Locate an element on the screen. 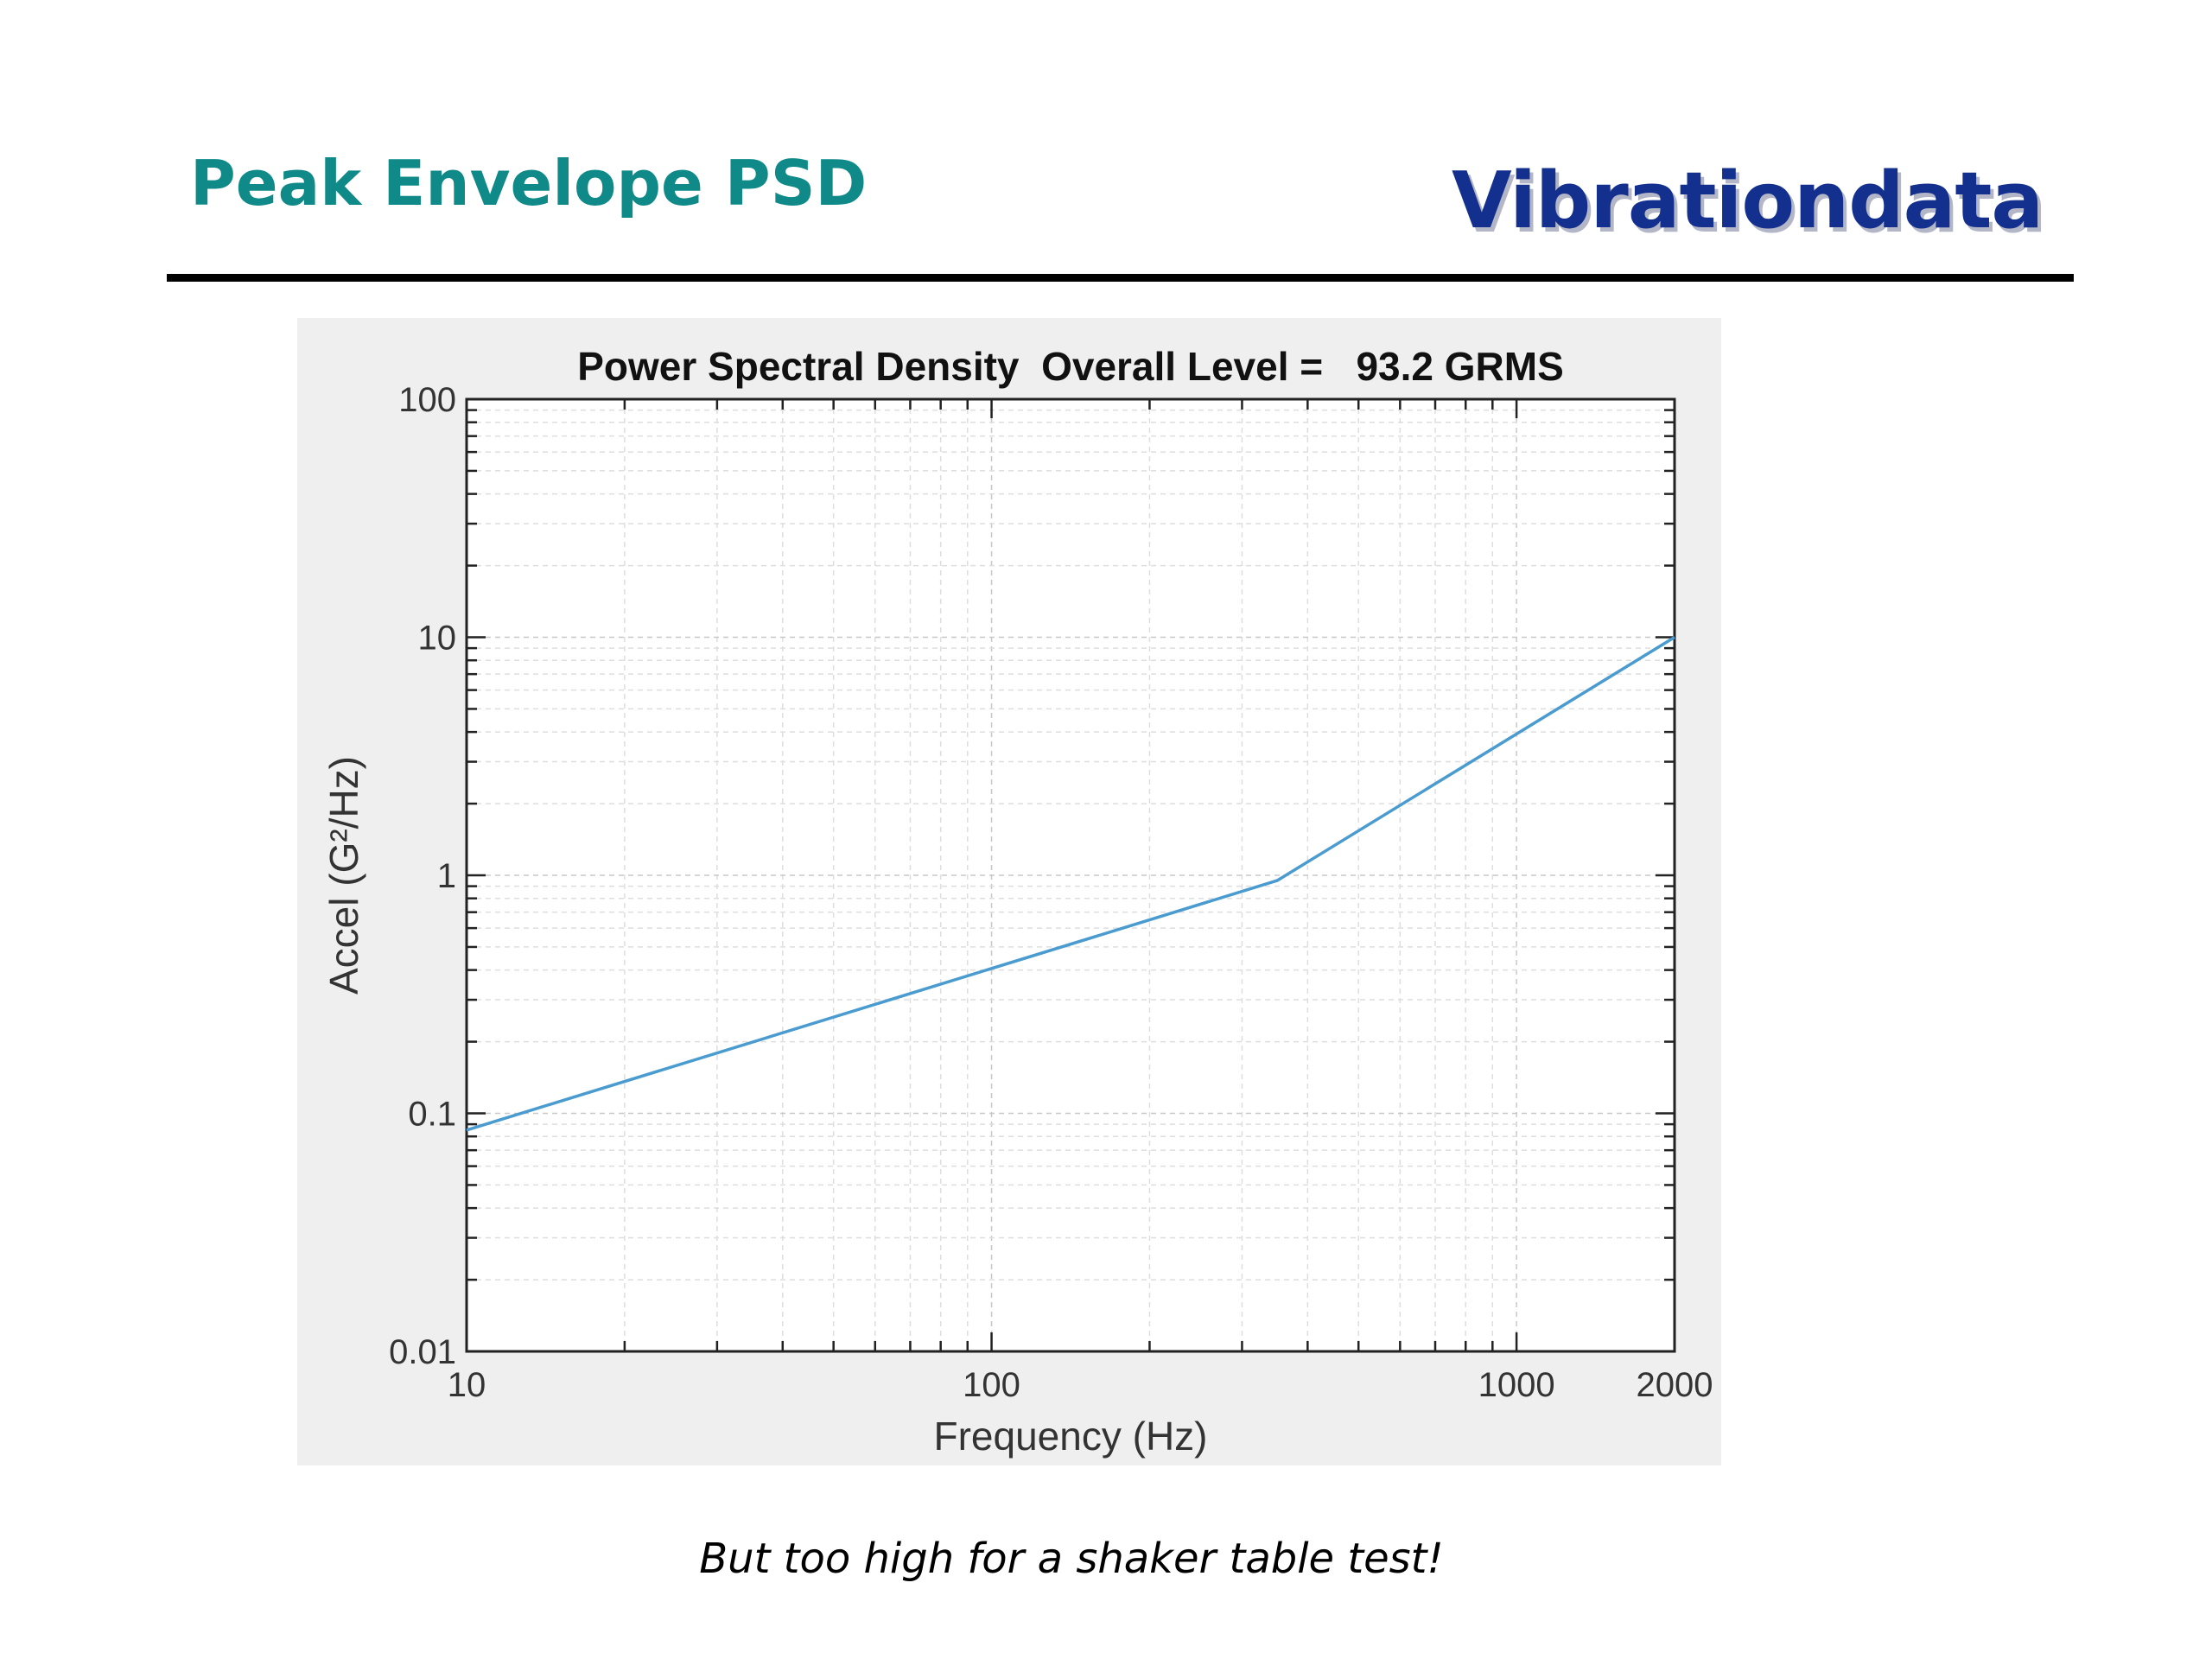 Image resolution: width=2212 pixels, height=1659 pixels. x-tick-label: 2000 is located at coordinates (1675, 1385).